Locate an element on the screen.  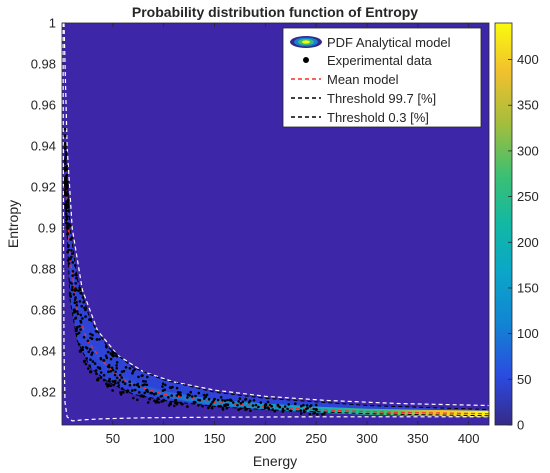
legend-entry-pdf: PDF Analytical model is located at coordinates (370, 42).